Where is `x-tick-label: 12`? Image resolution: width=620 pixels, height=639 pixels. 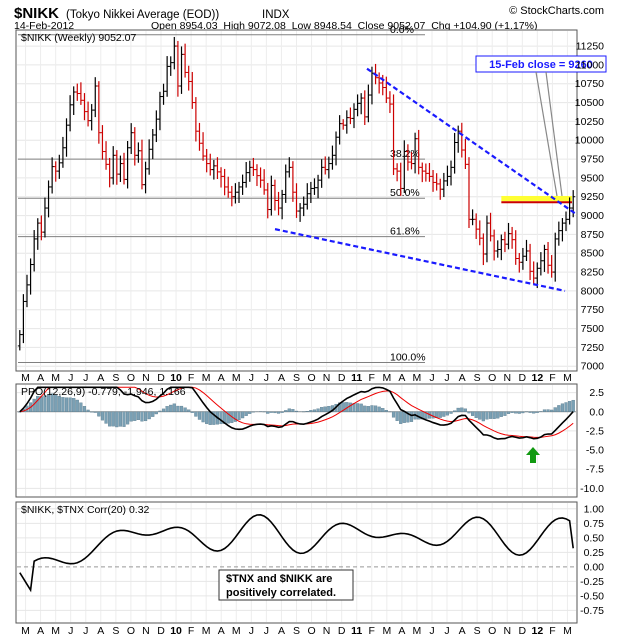
x-tick-label: 12 is located at coordinates (538, 631).